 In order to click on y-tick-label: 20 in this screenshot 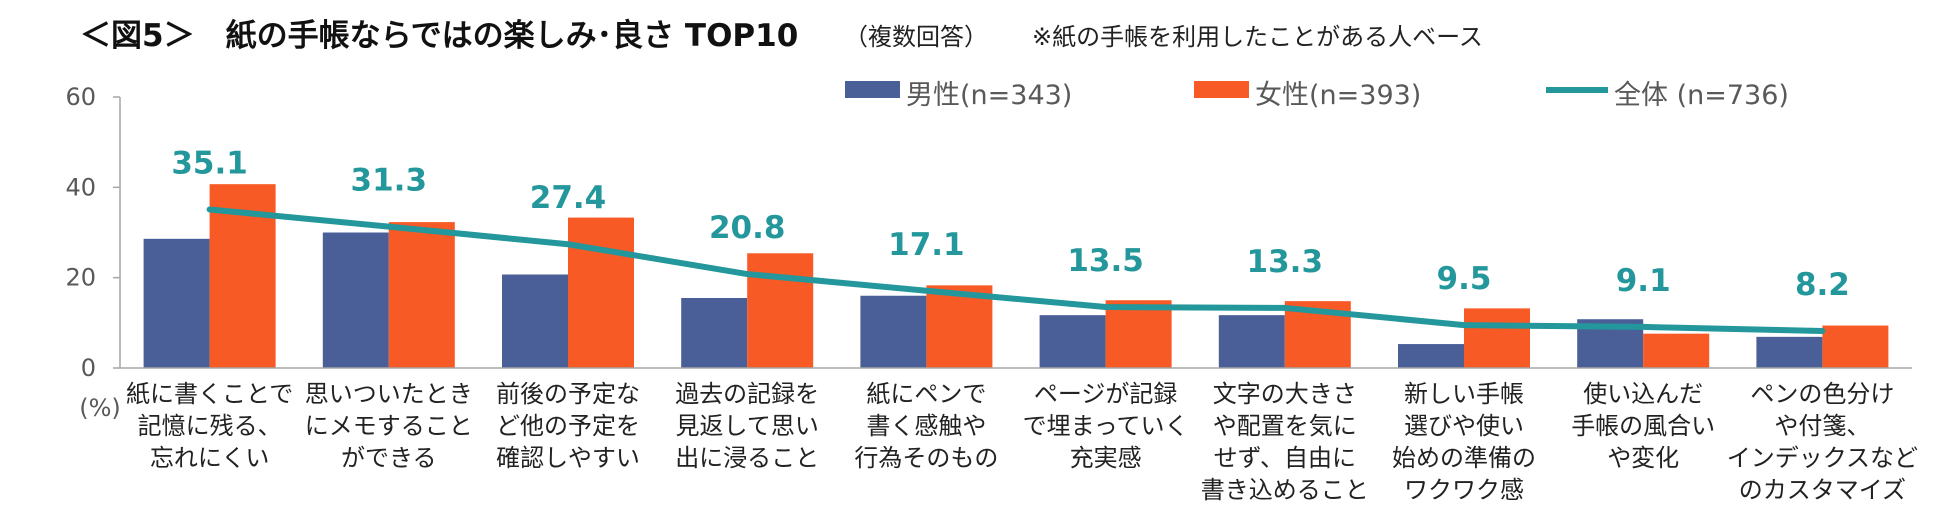, I will do `click(80, 278)`.